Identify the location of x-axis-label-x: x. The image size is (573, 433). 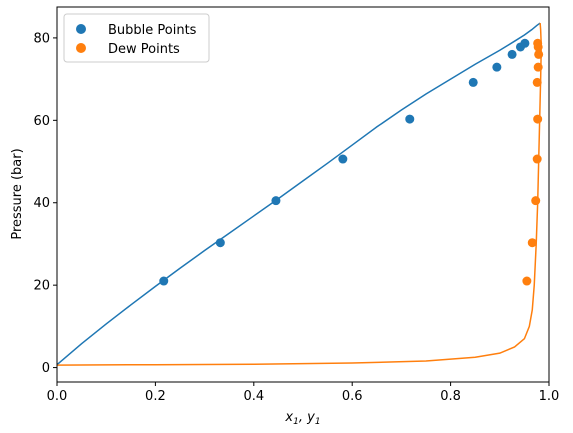
(288, 417).